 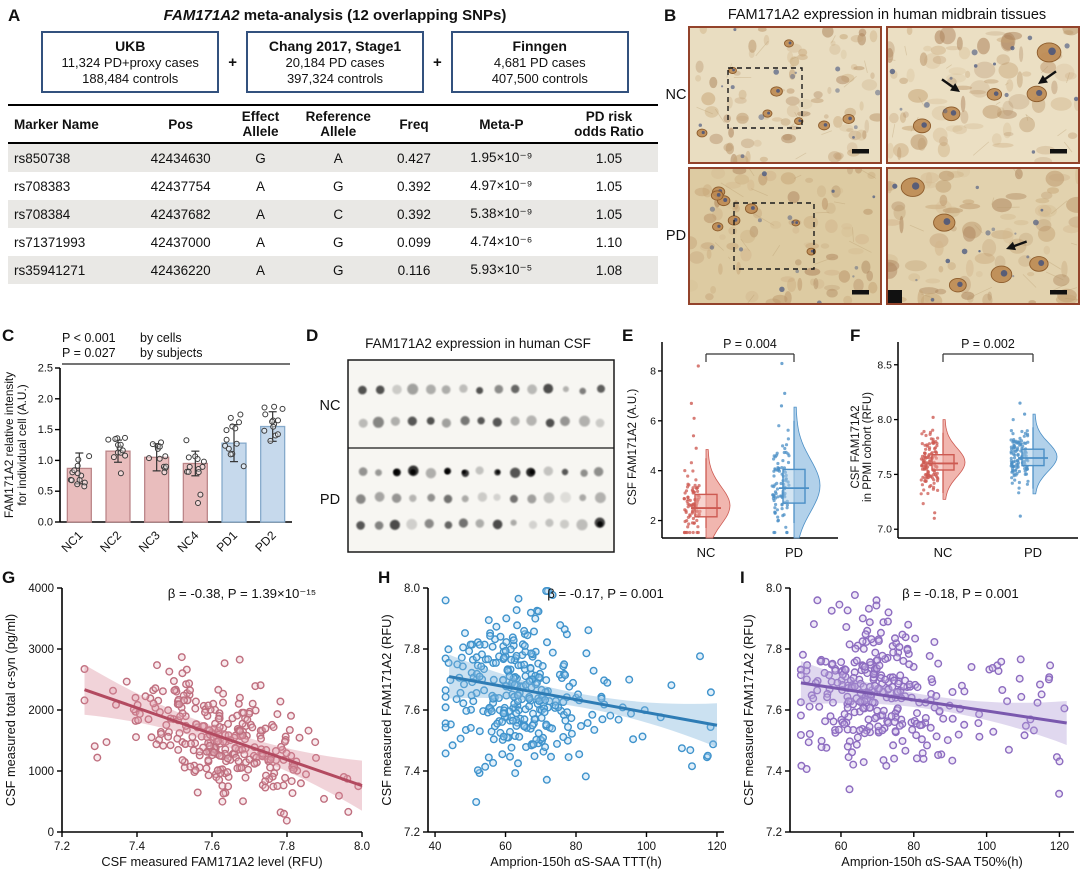 I want to click on cohort-name: Finngen, so click(x=540, y=46).